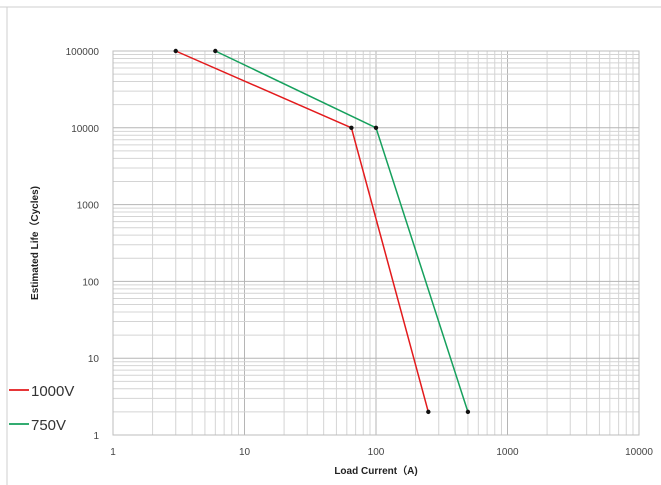 Image resolution: width=661 pixels, height=485 pixels. What do you see at coordinates (375, 470) in the screenshot?
I see `x-axis-title: Load Current（A)` at bounding box center [375, 470].